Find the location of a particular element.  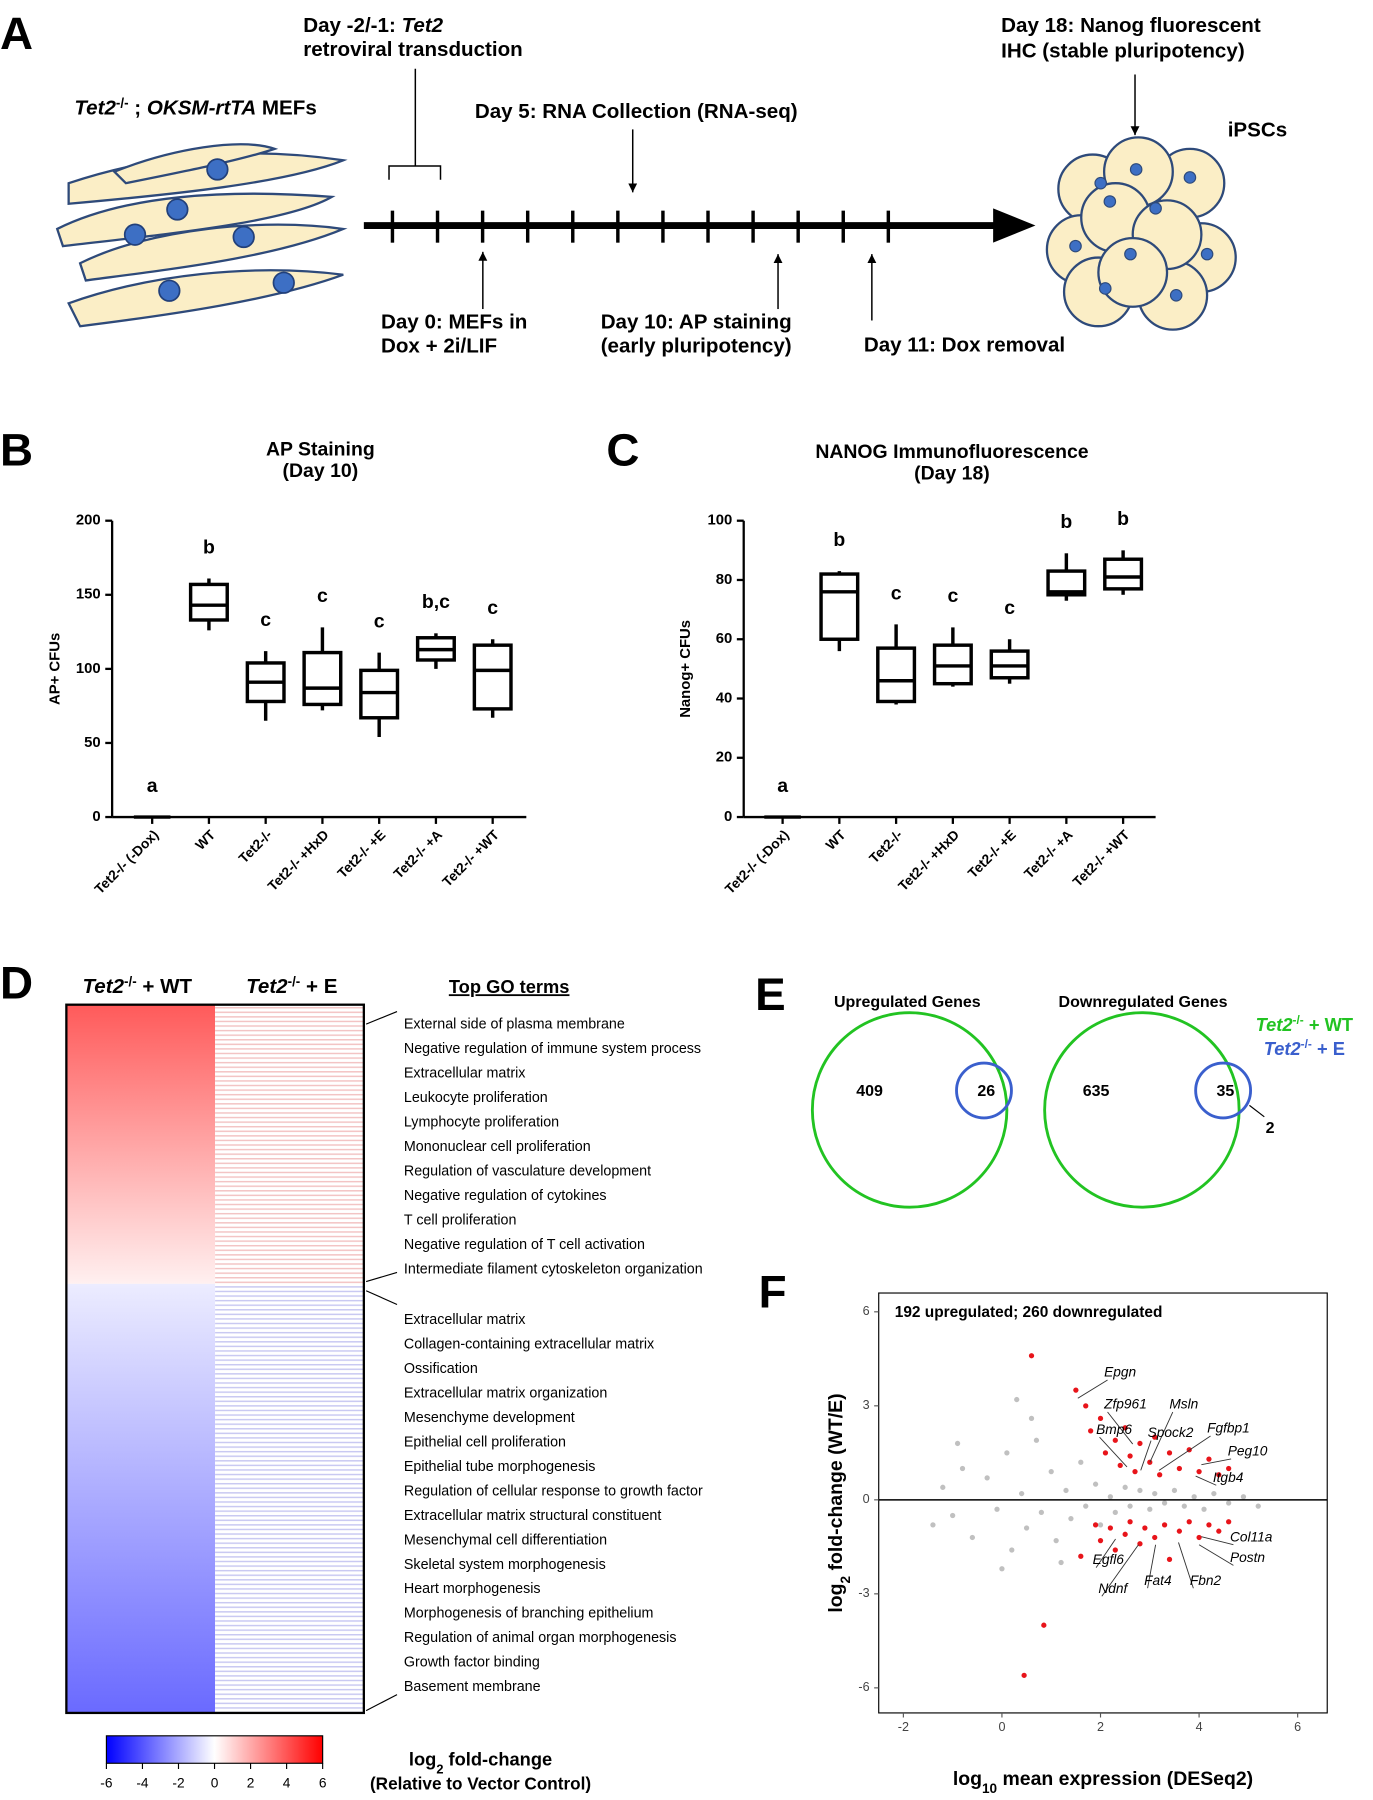

text-span: ; is located at coordinates (138, 108).